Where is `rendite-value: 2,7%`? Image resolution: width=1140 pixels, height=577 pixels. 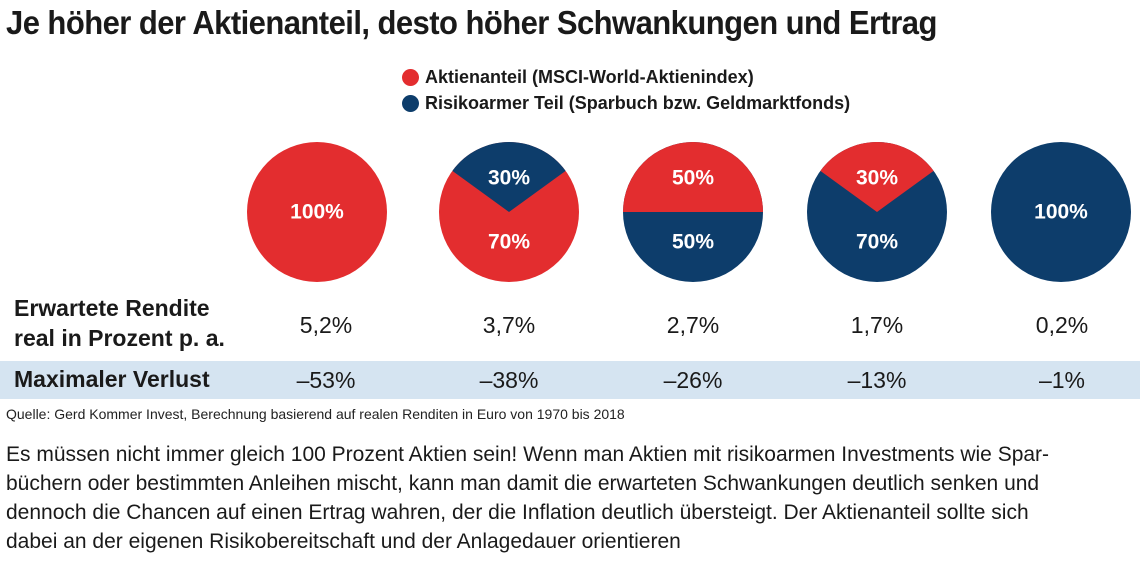
rendite-value: 2,7% is located at coordinates (693, 325).